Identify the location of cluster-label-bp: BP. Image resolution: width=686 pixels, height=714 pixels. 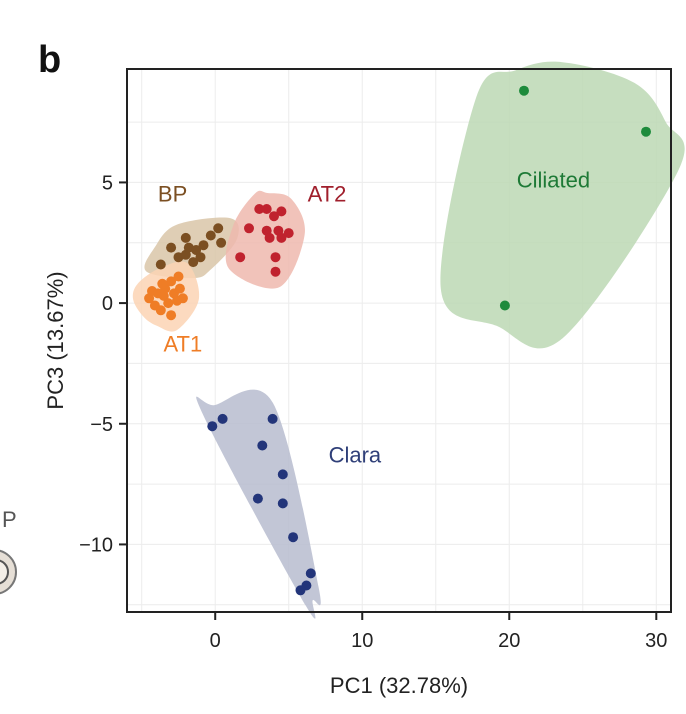
(172, 194).